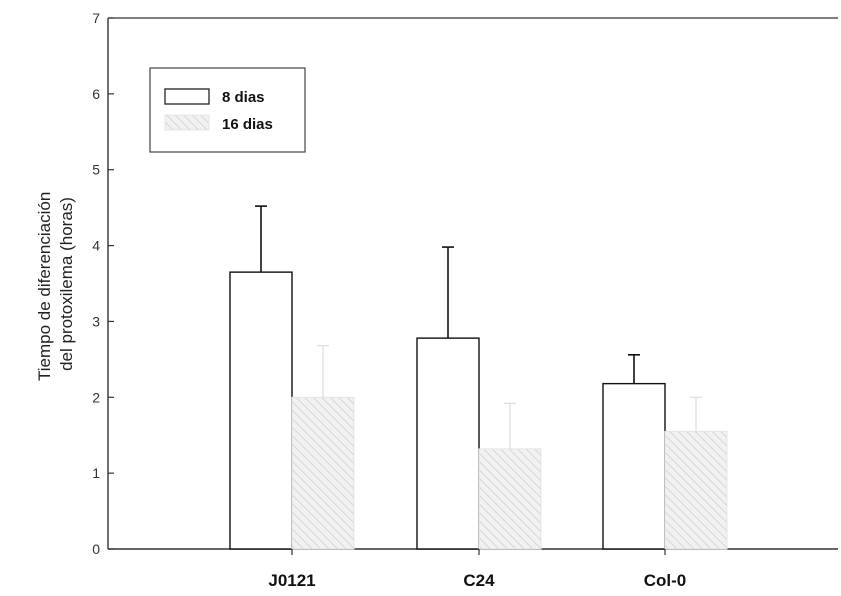  Describe the element at coordinates (96, 321) in the screenshot. I see `y-tick-label-3: 3` at that location.